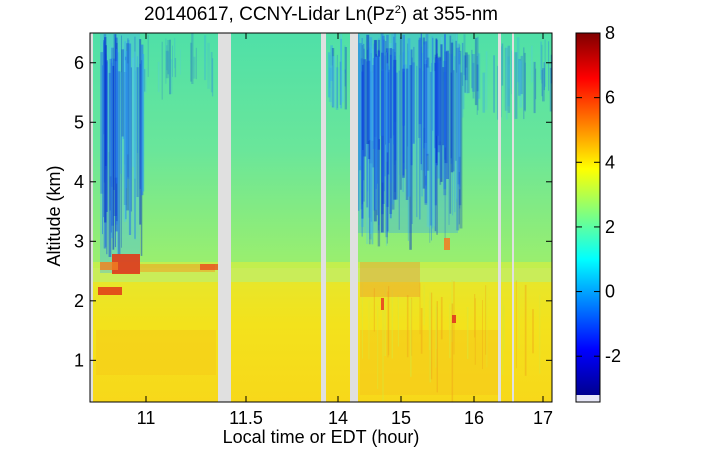 The height and width of the screenshot is (451, 707). What do you see at coordinates (246, 418) in the screenshot?
I see `x-tick-label: 11.5` at bounding box center [246, 418].